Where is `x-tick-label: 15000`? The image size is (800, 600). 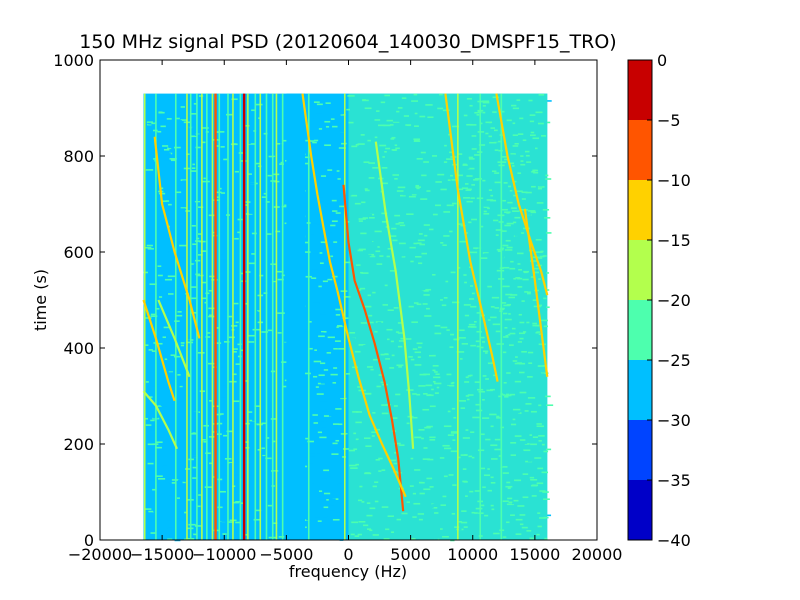
x-tick-label: 15000 is located at coordinates (534, 554).